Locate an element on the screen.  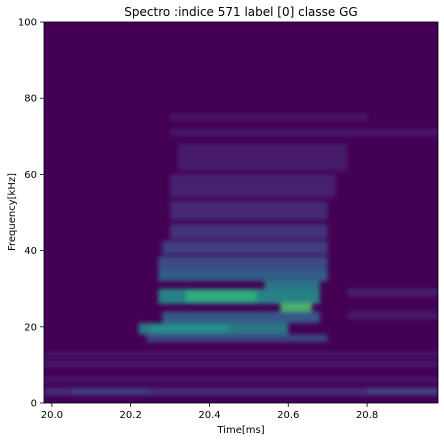
x-tick-label: 20.4 is located at coordinates (209, 415).